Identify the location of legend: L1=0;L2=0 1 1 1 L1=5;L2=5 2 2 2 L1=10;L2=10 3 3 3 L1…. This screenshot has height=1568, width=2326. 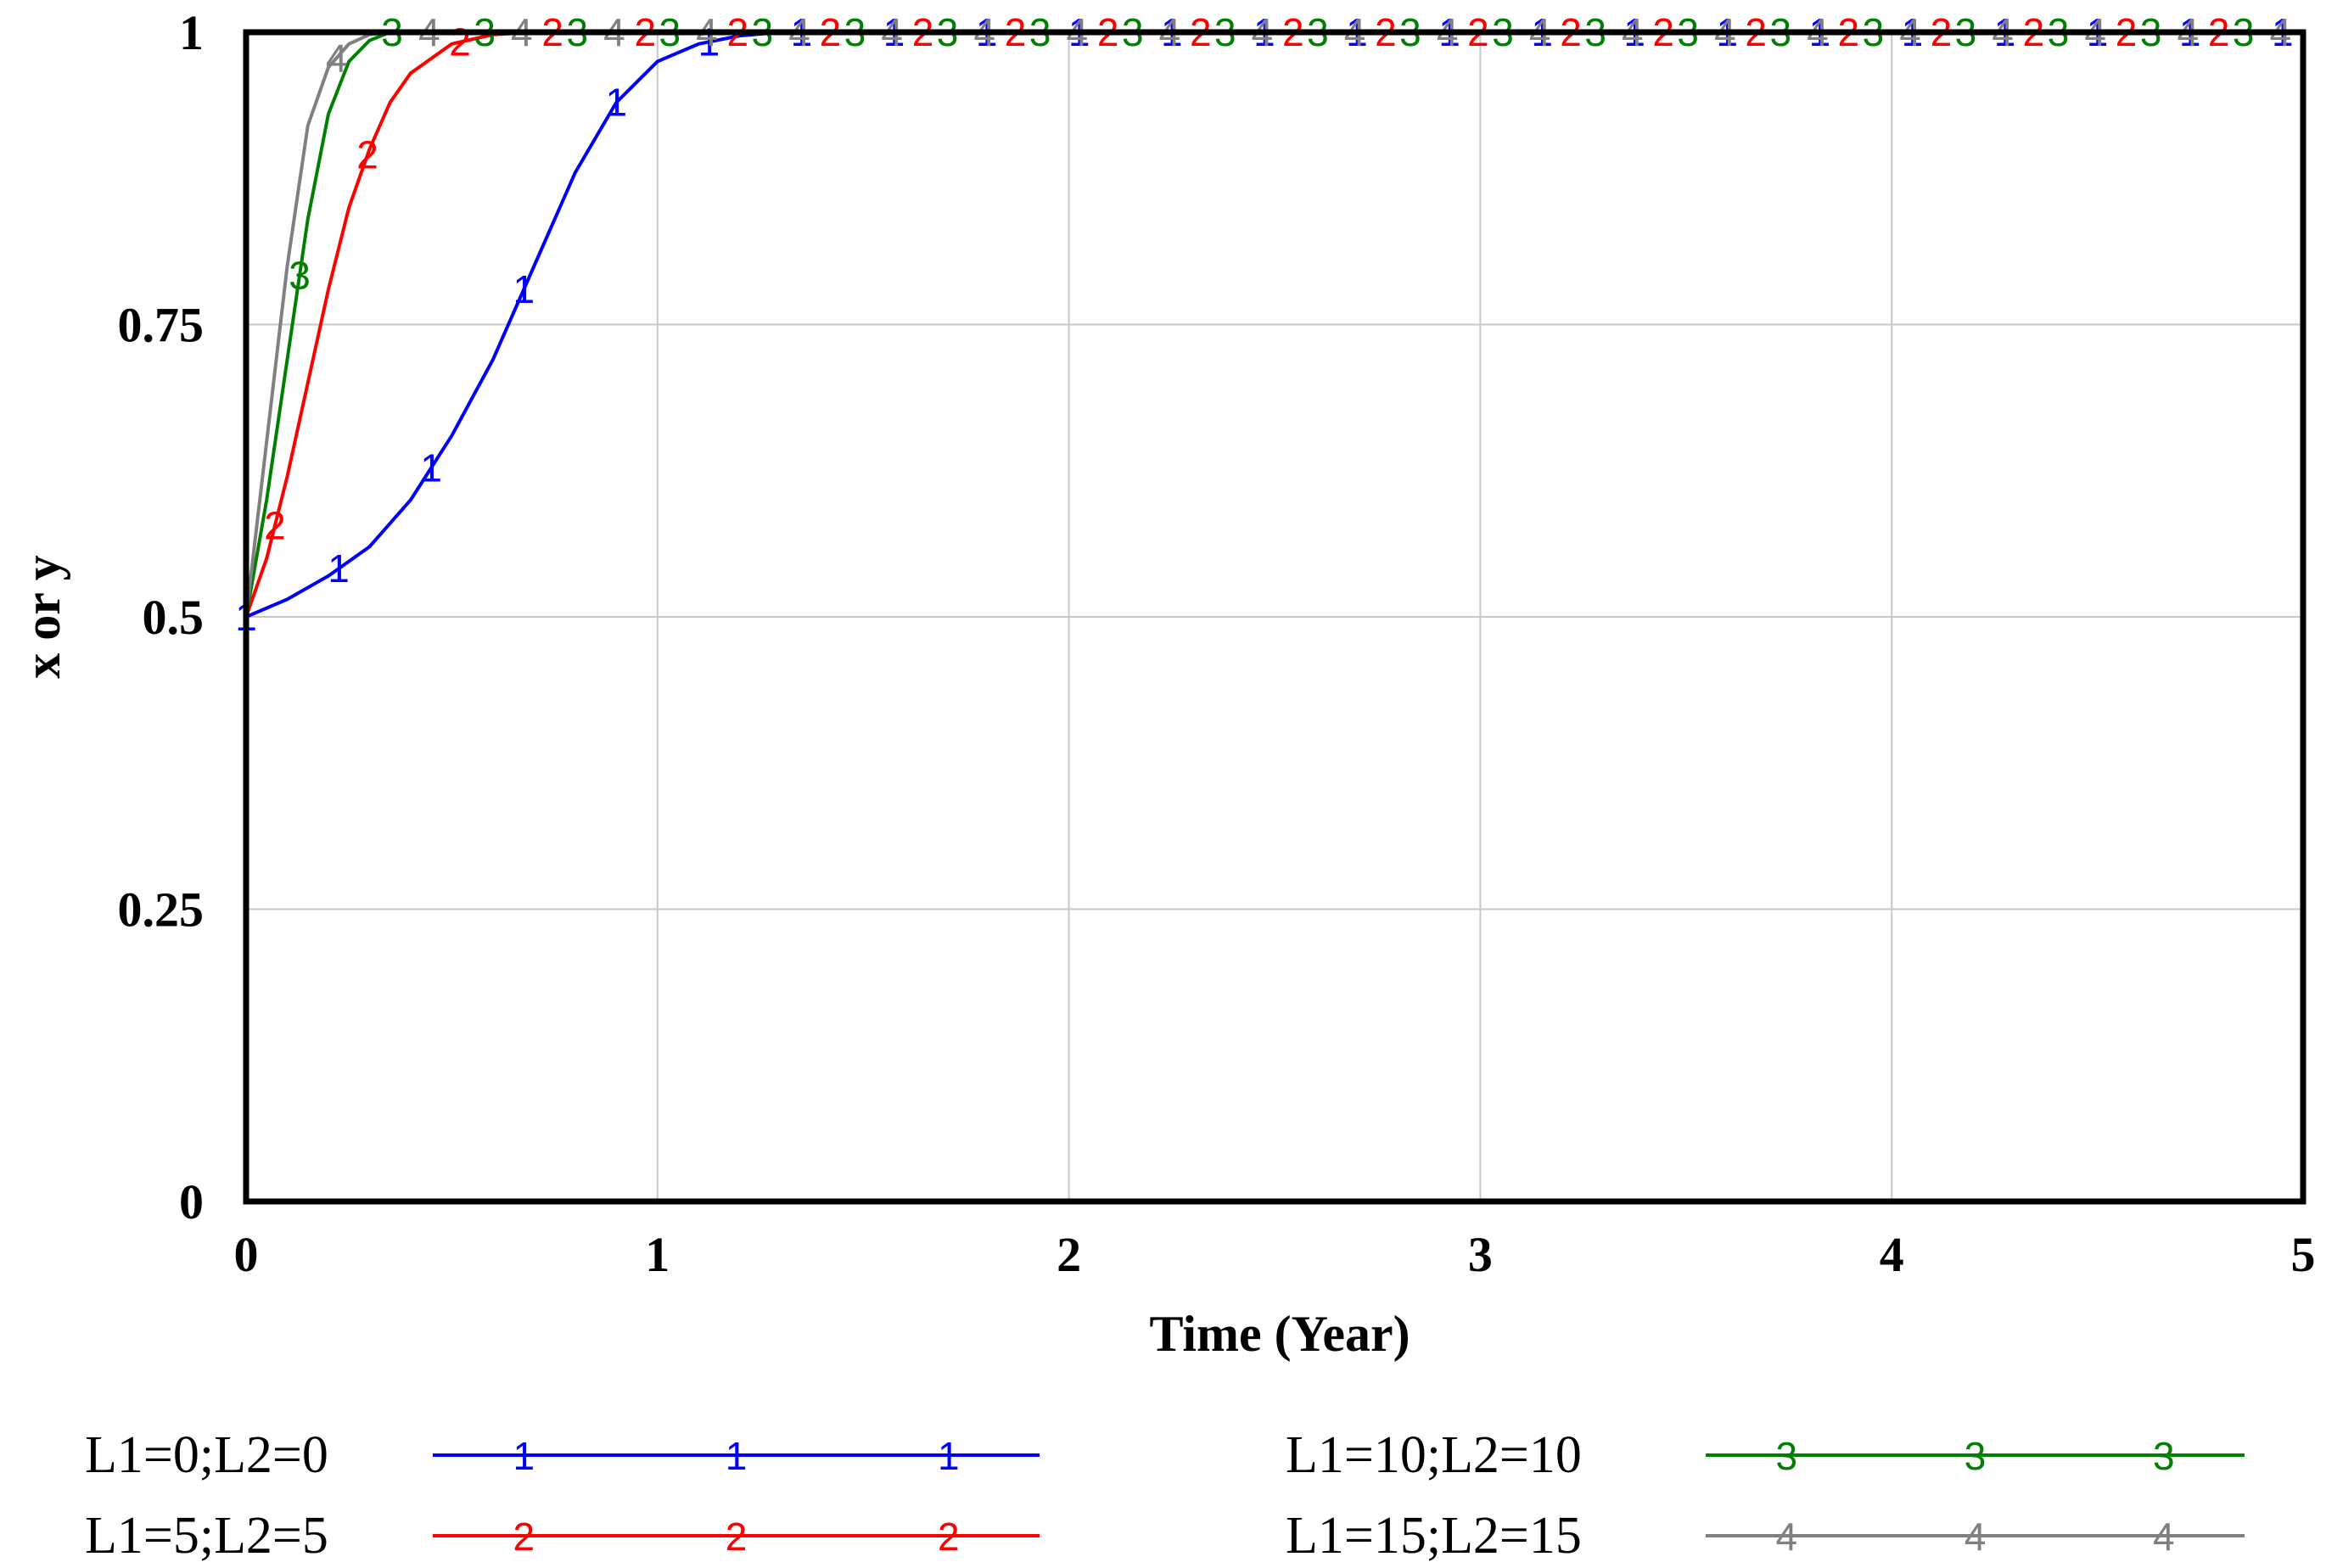
(1165, 1496).